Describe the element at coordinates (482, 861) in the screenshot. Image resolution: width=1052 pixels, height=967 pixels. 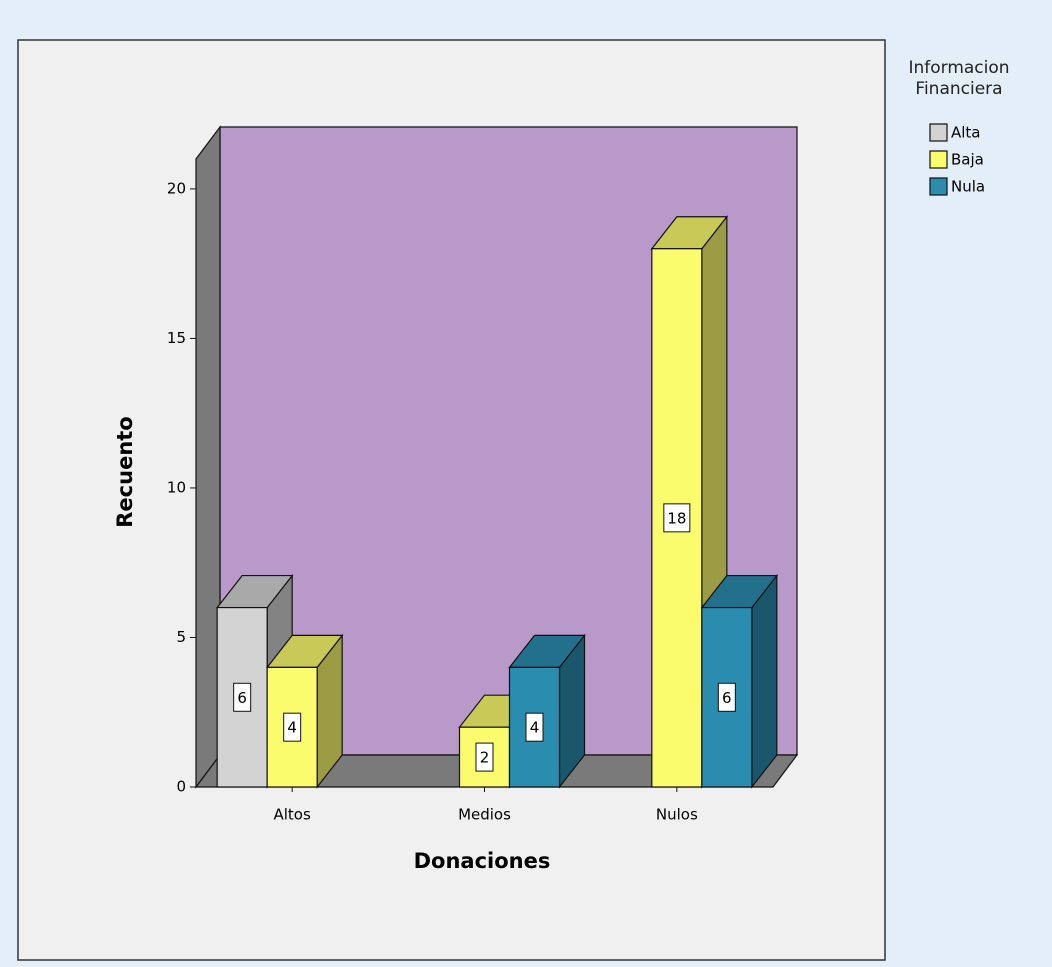
I see `x-axis-label: Donaciones` at that location.